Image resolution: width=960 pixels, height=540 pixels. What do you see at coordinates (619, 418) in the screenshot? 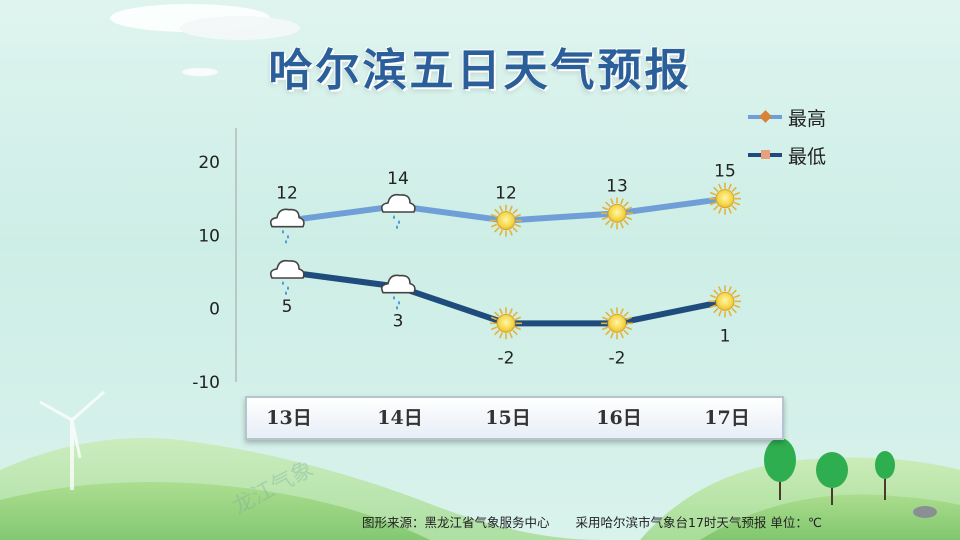
I see `x-tick-label: 16日` at bounding box center [619, 418].